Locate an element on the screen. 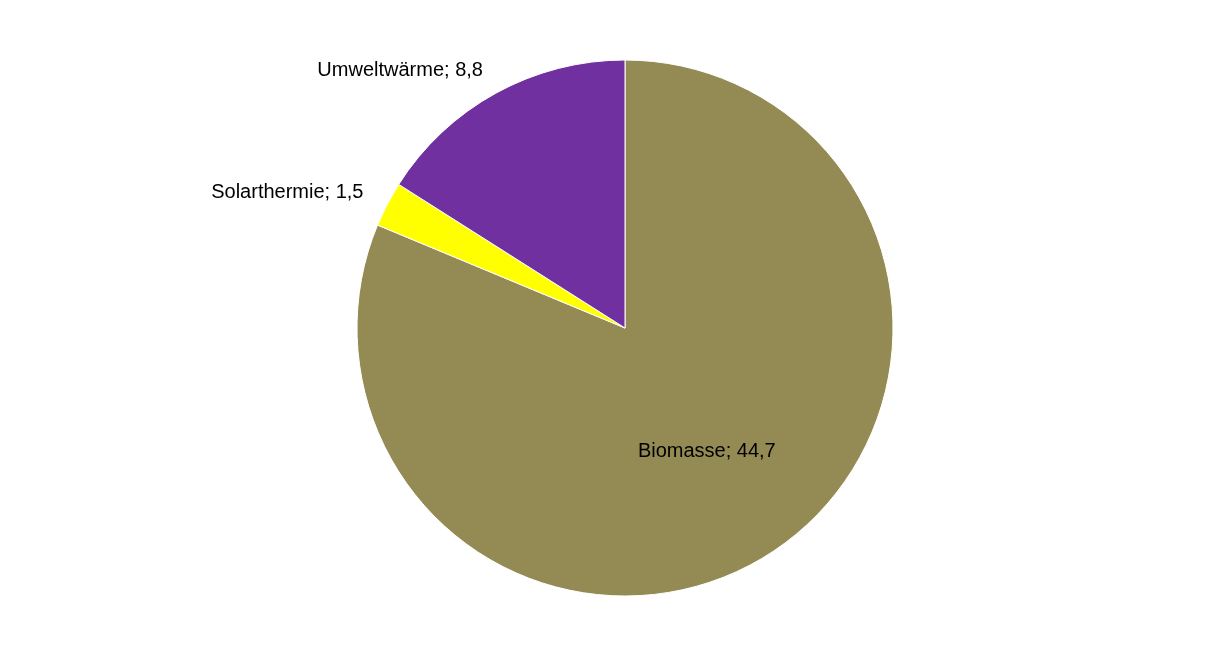 This screenshot has height=668, width=1212. slice-label: Umweltwärme; 8,8 is located at coordinates (400, 68).